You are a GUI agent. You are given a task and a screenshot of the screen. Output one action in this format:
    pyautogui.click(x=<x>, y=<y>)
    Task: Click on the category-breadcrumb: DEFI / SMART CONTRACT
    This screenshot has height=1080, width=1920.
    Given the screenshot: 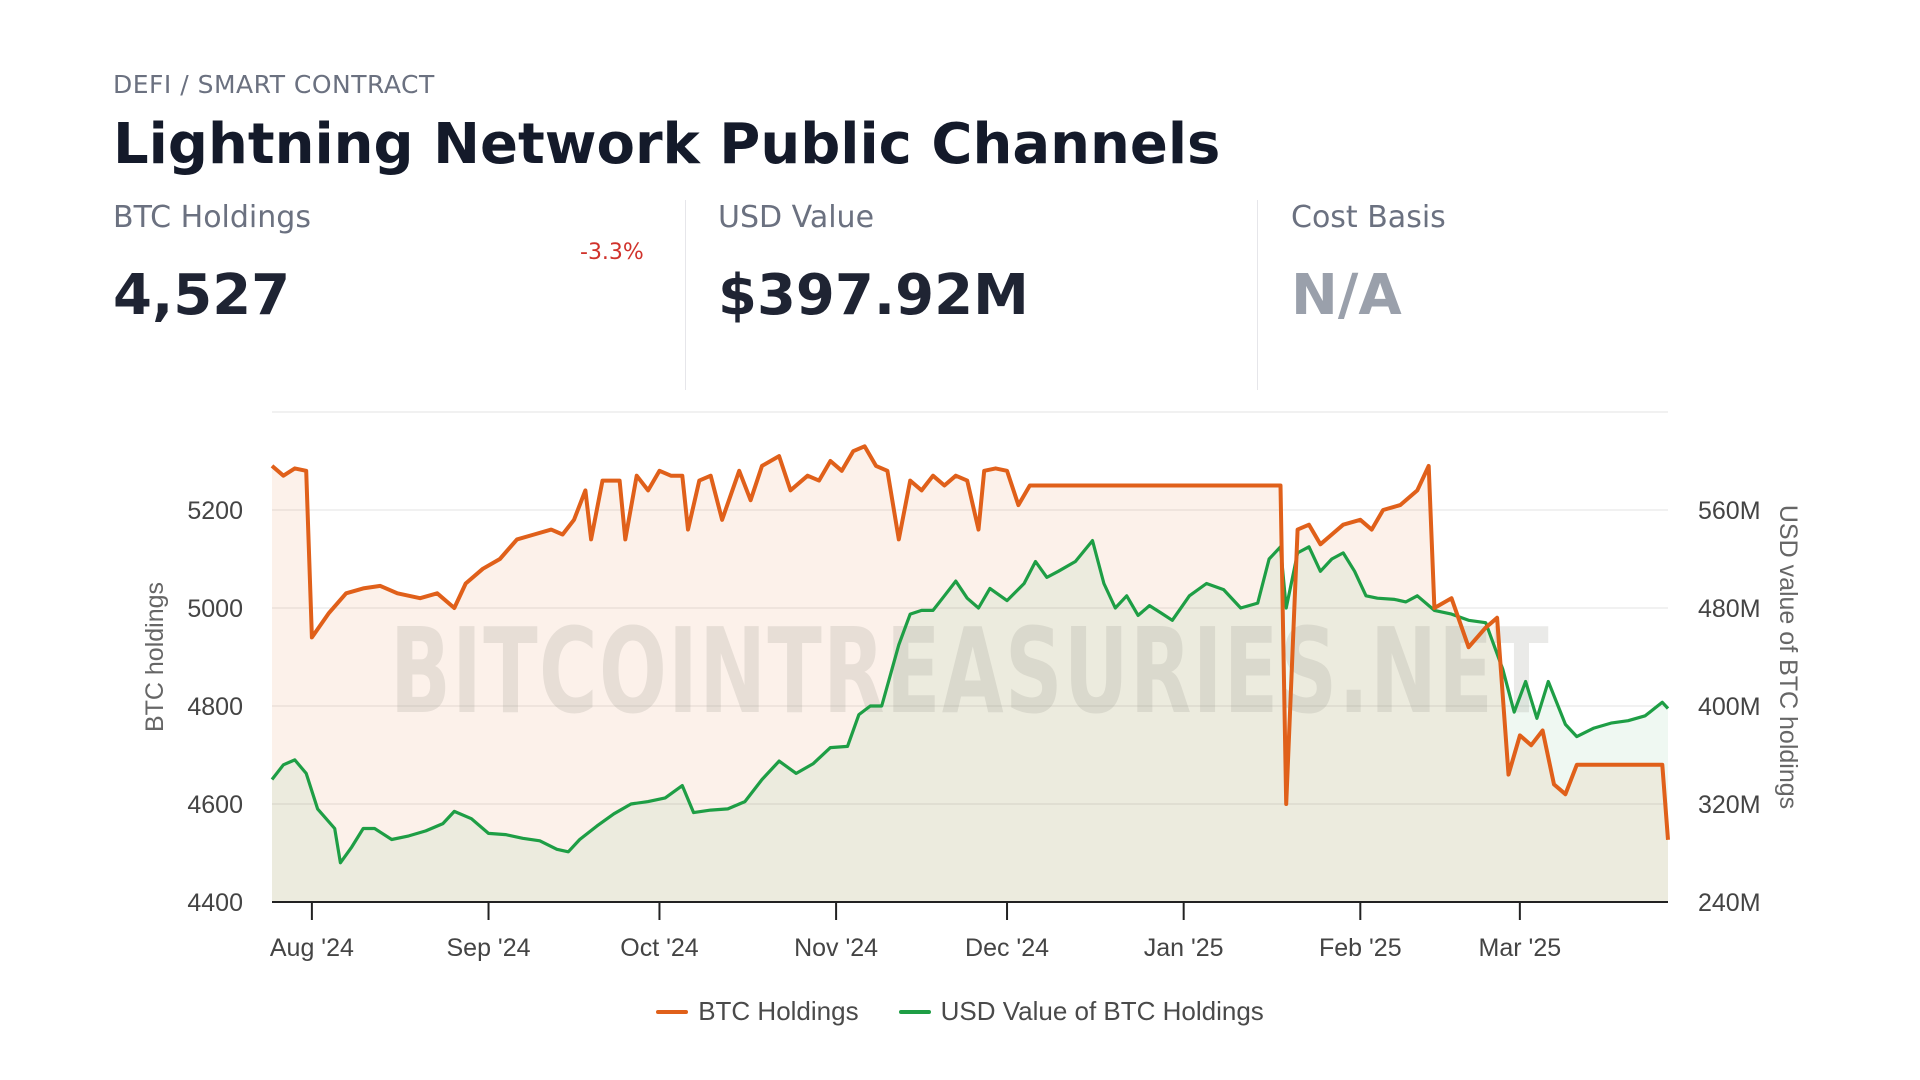 What is the action you would take?
    pyautogui.click(x=274, y=84)
    